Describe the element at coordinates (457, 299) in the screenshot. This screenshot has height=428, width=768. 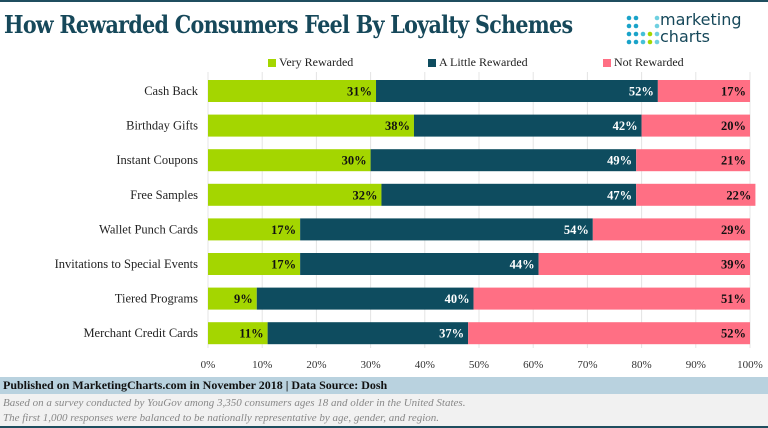
I see `data-label: 40%` at that location.